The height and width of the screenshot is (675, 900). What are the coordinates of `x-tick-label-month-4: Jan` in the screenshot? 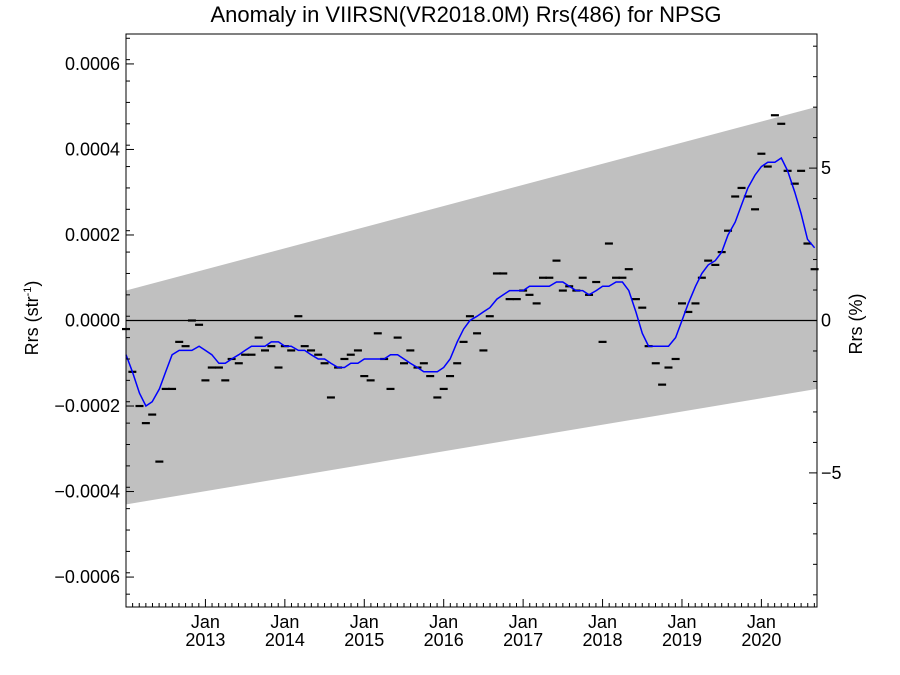 It's located at (523, 622).